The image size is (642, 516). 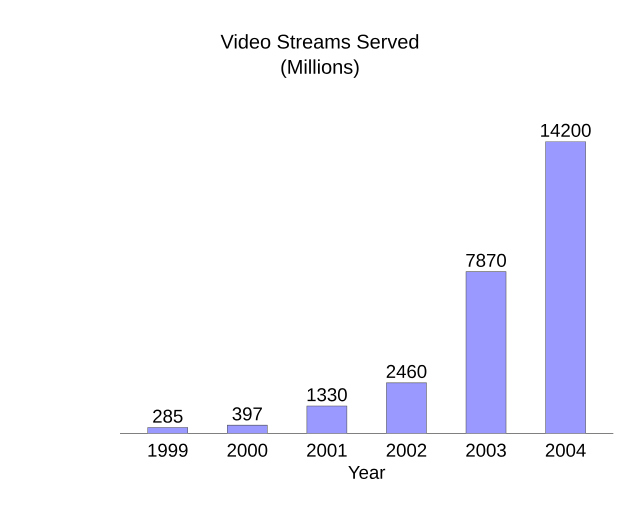 What do you see at coordinates (247, 413) in the screenshot?
I see `data-label: 397` at bounding box center [247, 413].